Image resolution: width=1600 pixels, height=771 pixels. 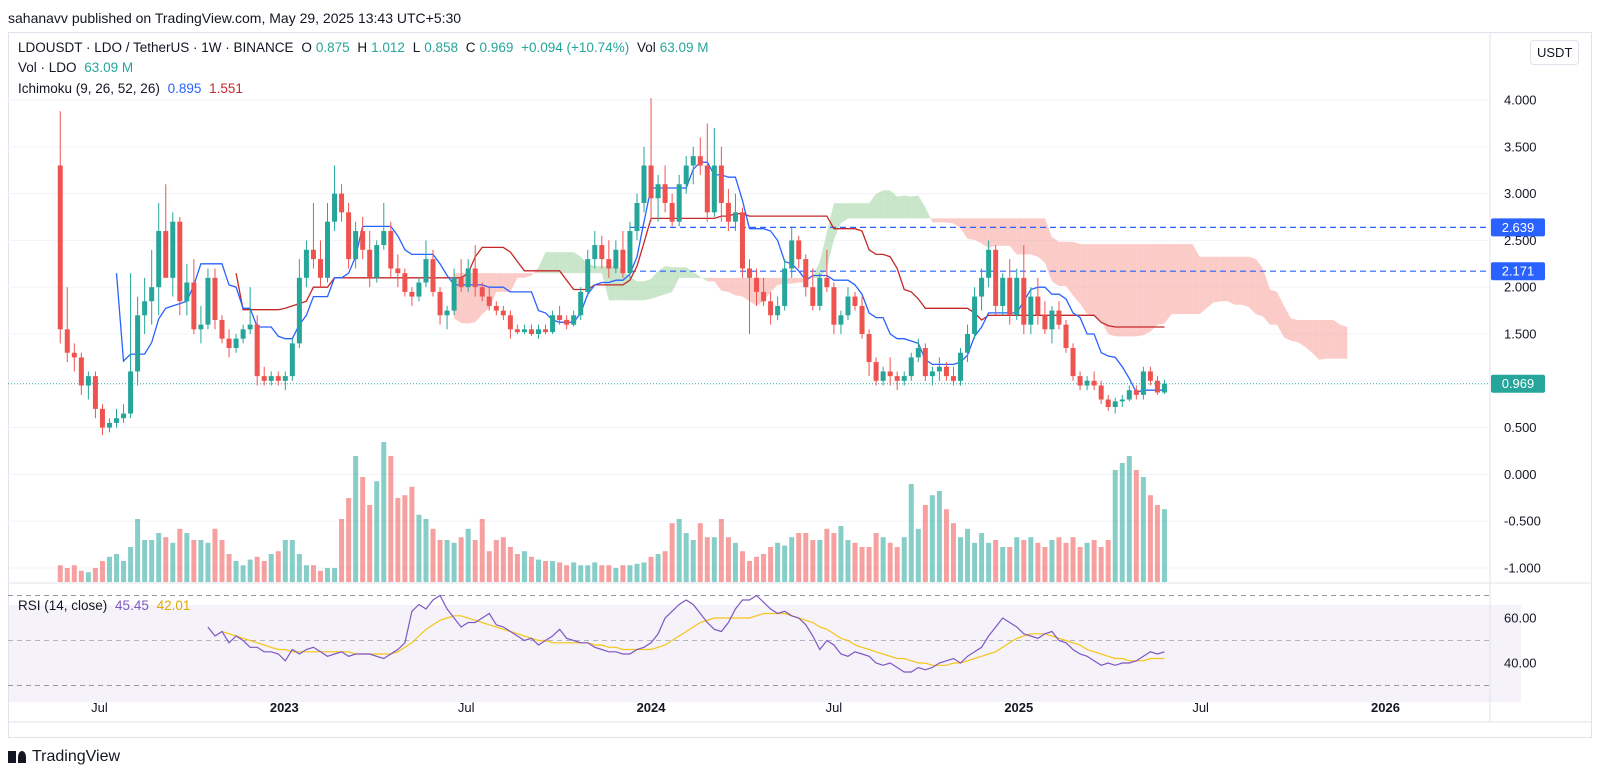 What do you see at coordinates (47, 67) in the screenshot?
I see `volume-indicator-label: Vol · LDO` at bounding box center [47, 67].